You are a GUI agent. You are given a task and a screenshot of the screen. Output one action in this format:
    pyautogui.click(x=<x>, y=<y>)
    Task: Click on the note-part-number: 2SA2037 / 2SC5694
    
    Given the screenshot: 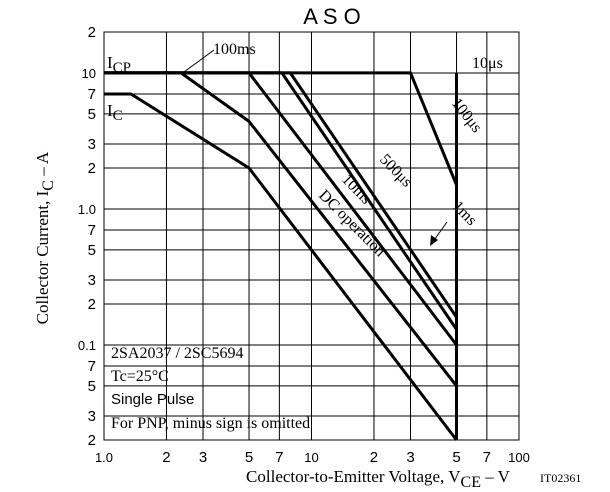 What is the action you would take?
    pyautogui.click(x=177, y=353)
    